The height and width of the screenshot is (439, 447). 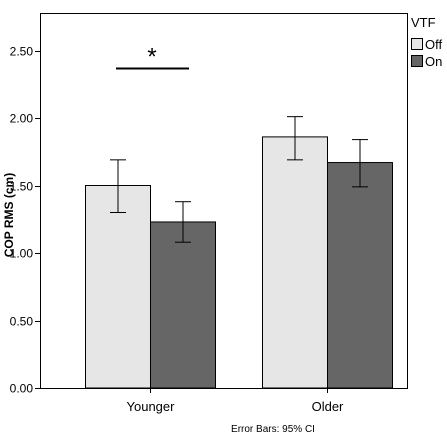 What do you see at coordinates (417, 61) in the screenshot?
I see `legend-swatch-on` at bounding box center [417, 61].